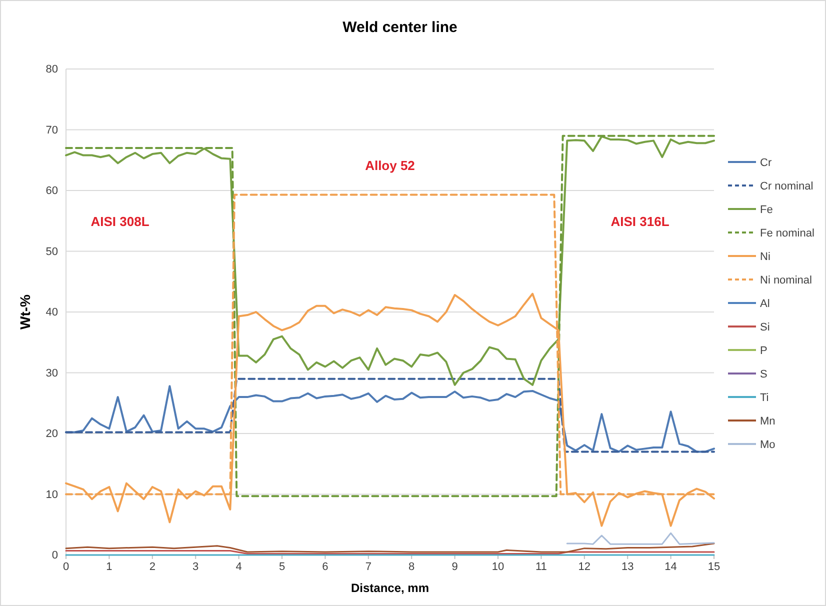  What do you see at coordinates (627, 566) in the screenshot?
I see `x-tick-label: 13` at bounding box center [627, 566].